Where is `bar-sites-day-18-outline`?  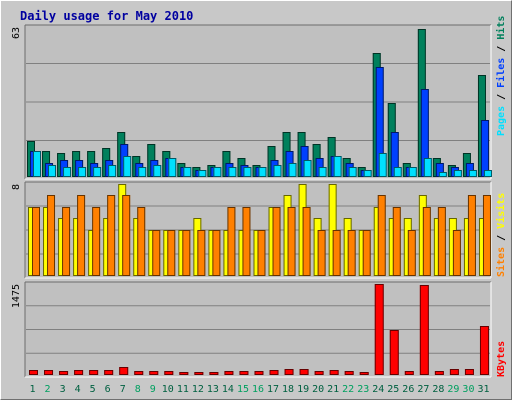
bar-sites-day-18-outline is located at coordinates (291, 241).